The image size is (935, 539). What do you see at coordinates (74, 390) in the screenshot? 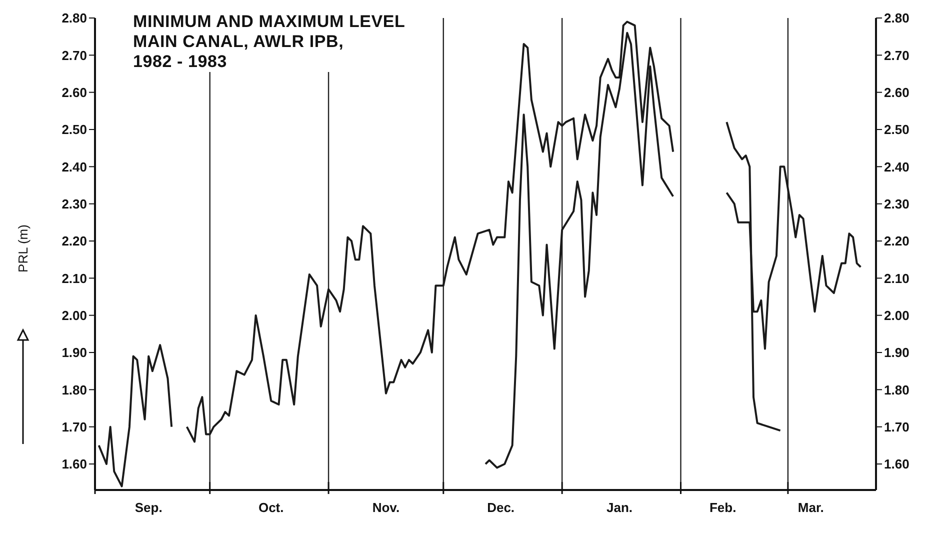
I see `y-tick-label: 1.80` at bounding box center [74, 390].